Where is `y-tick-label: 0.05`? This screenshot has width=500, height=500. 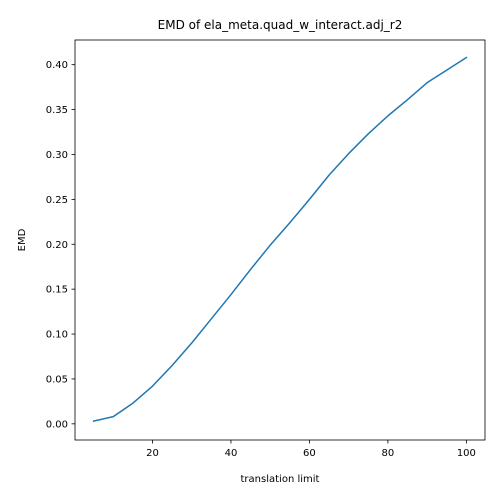 y-tick-label: 0.05 is located at coordinates (57, 379).